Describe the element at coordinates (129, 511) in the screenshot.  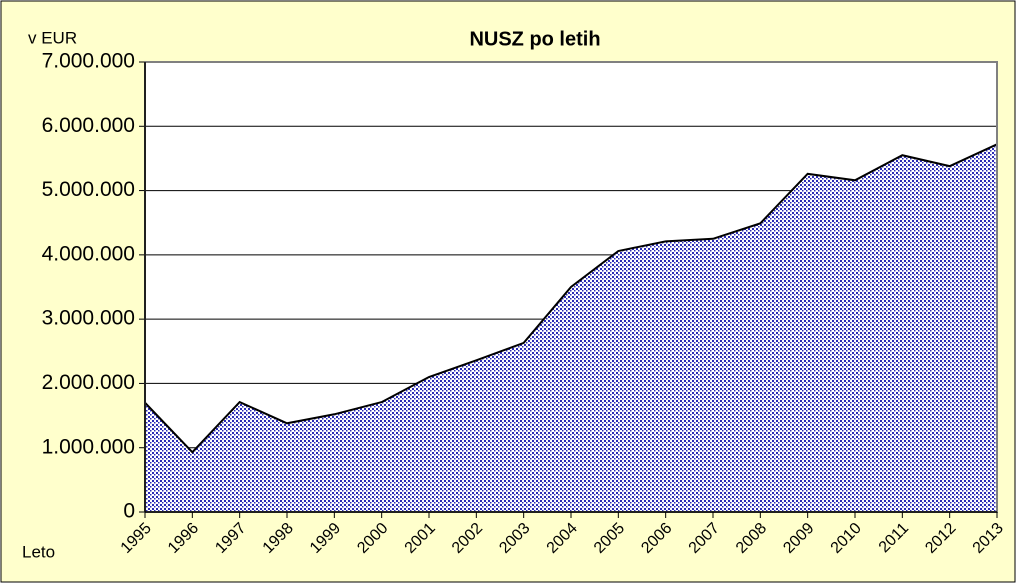
I see `y-tick-label: 0` at that location.